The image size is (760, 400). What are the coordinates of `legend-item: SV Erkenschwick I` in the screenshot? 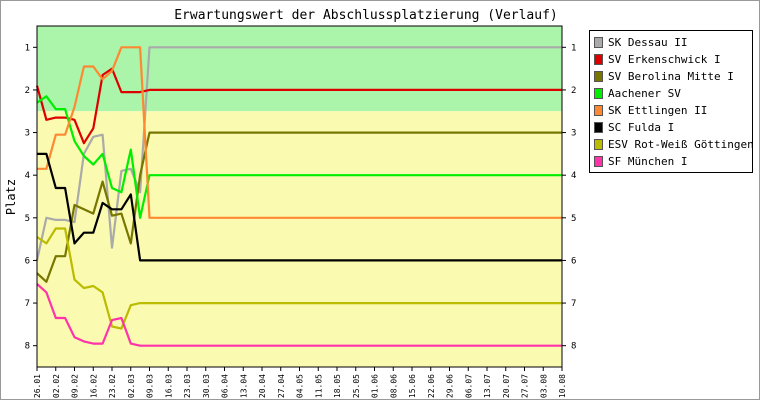 It's located at (671, 59).